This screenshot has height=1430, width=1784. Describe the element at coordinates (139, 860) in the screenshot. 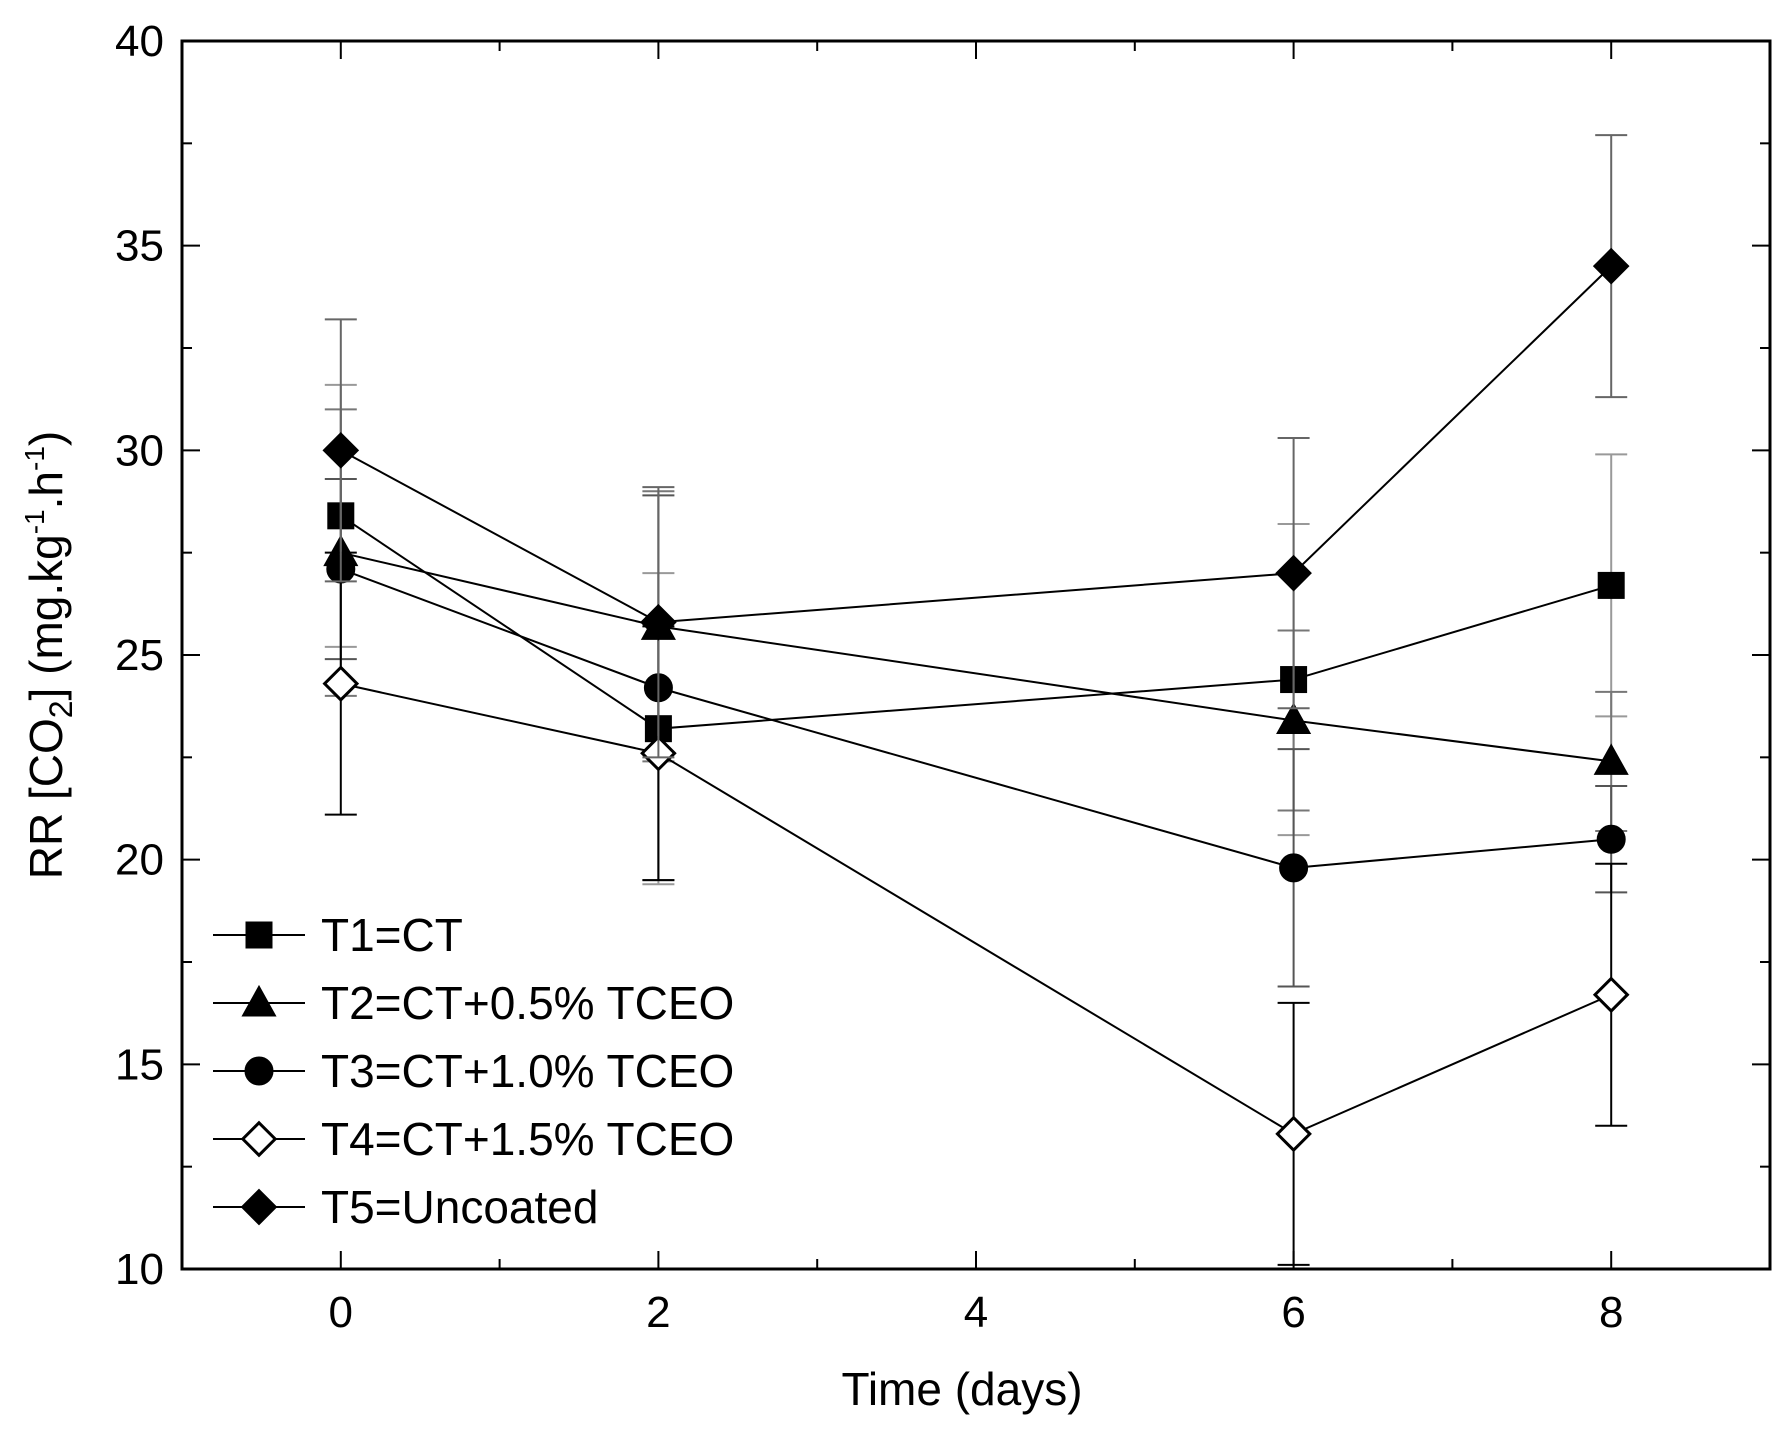

I see `y-tick-label: 20` at that location.